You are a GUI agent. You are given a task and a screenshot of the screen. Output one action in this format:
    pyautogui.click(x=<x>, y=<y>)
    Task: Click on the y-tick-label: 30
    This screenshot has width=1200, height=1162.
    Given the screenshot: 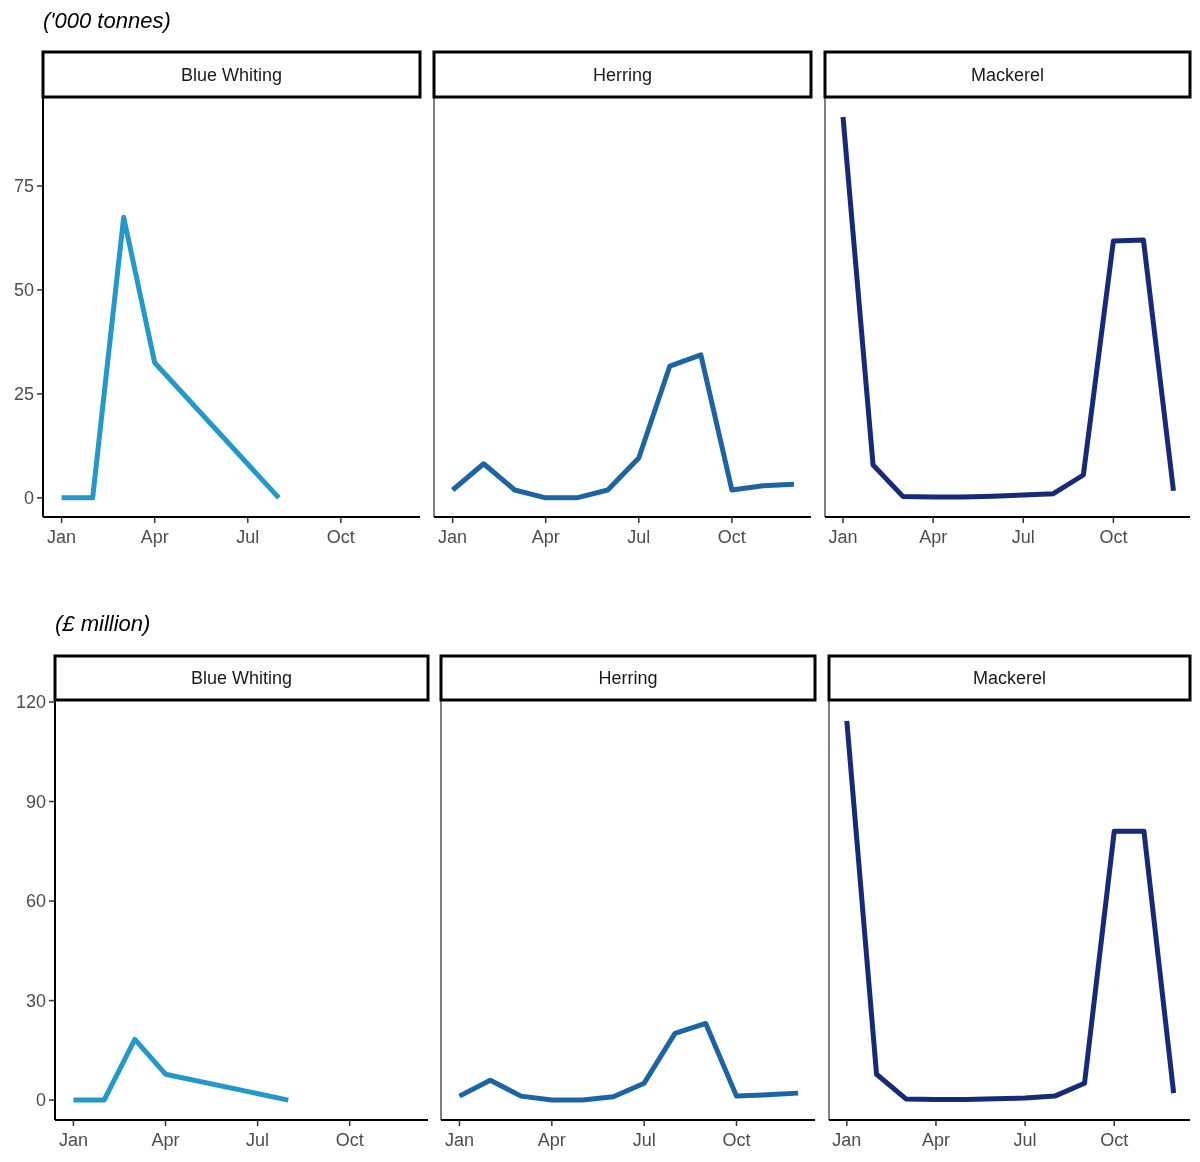 What is the action you would take?
    pyautogui.click(x=35, y=1000)
    